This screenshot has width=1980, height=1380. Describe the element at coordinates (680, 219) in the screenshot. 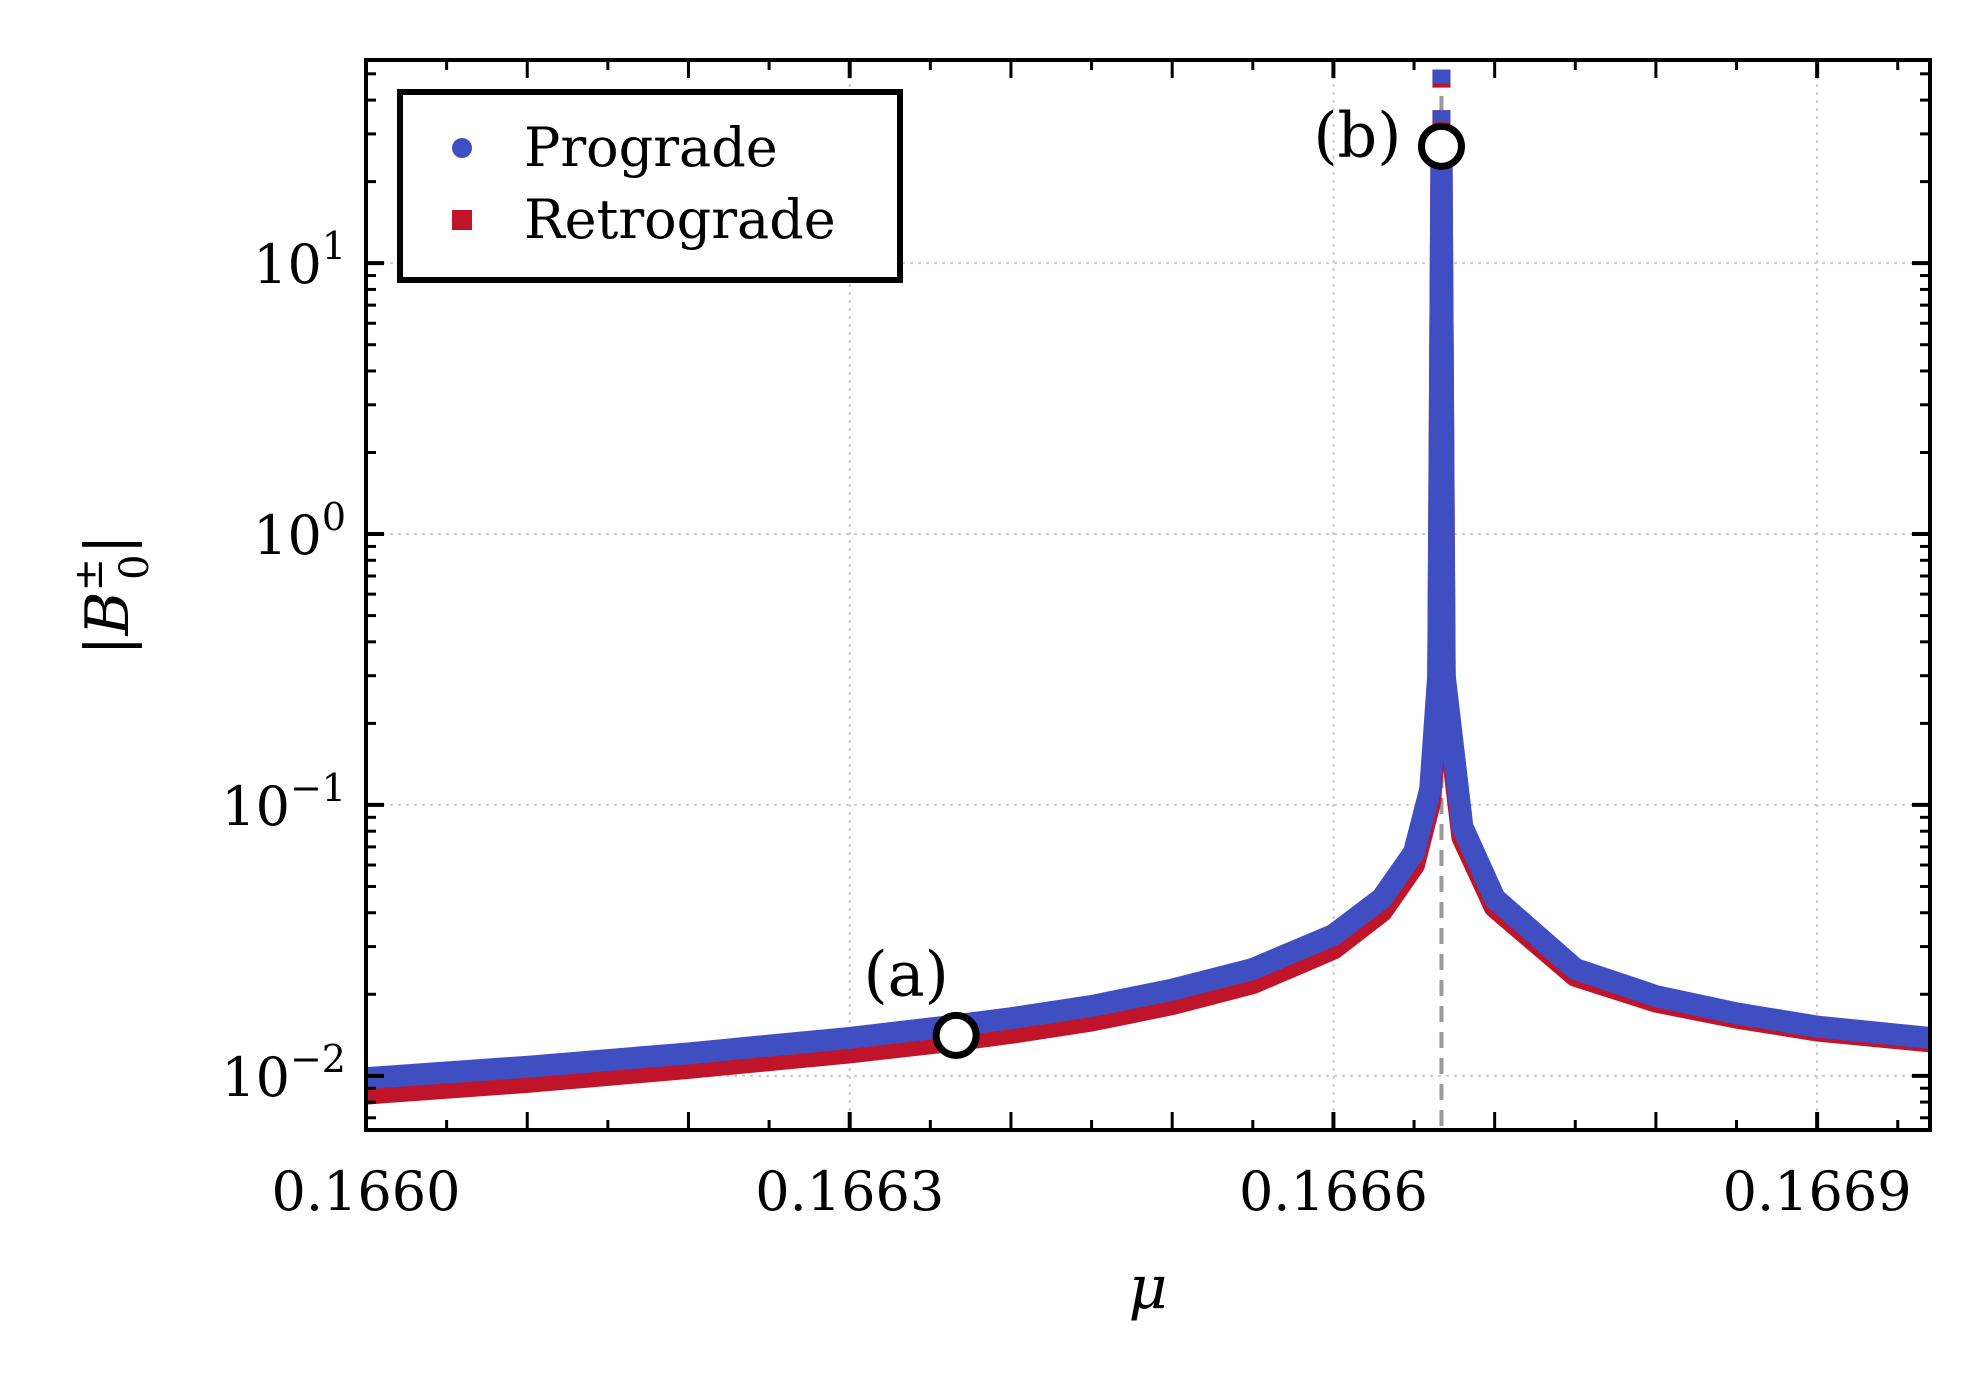

I see `legend-label-retrograde: Retrograde` at that location.